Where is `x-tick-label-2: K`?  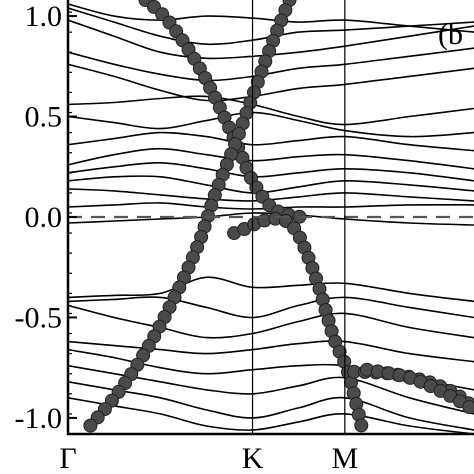 x-tick-label-2: K is located at coordinates (253, 458).